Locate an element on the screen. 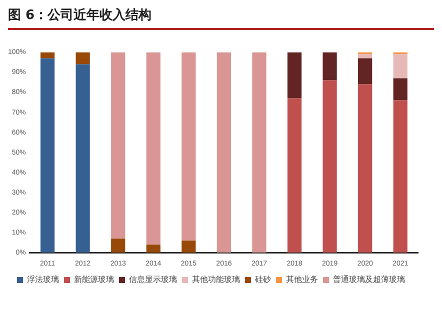 Image resolution: width=442 pixels, height=321 pixels. legend-label: 其他功能玻璃 is located at coordinates (216, 279).